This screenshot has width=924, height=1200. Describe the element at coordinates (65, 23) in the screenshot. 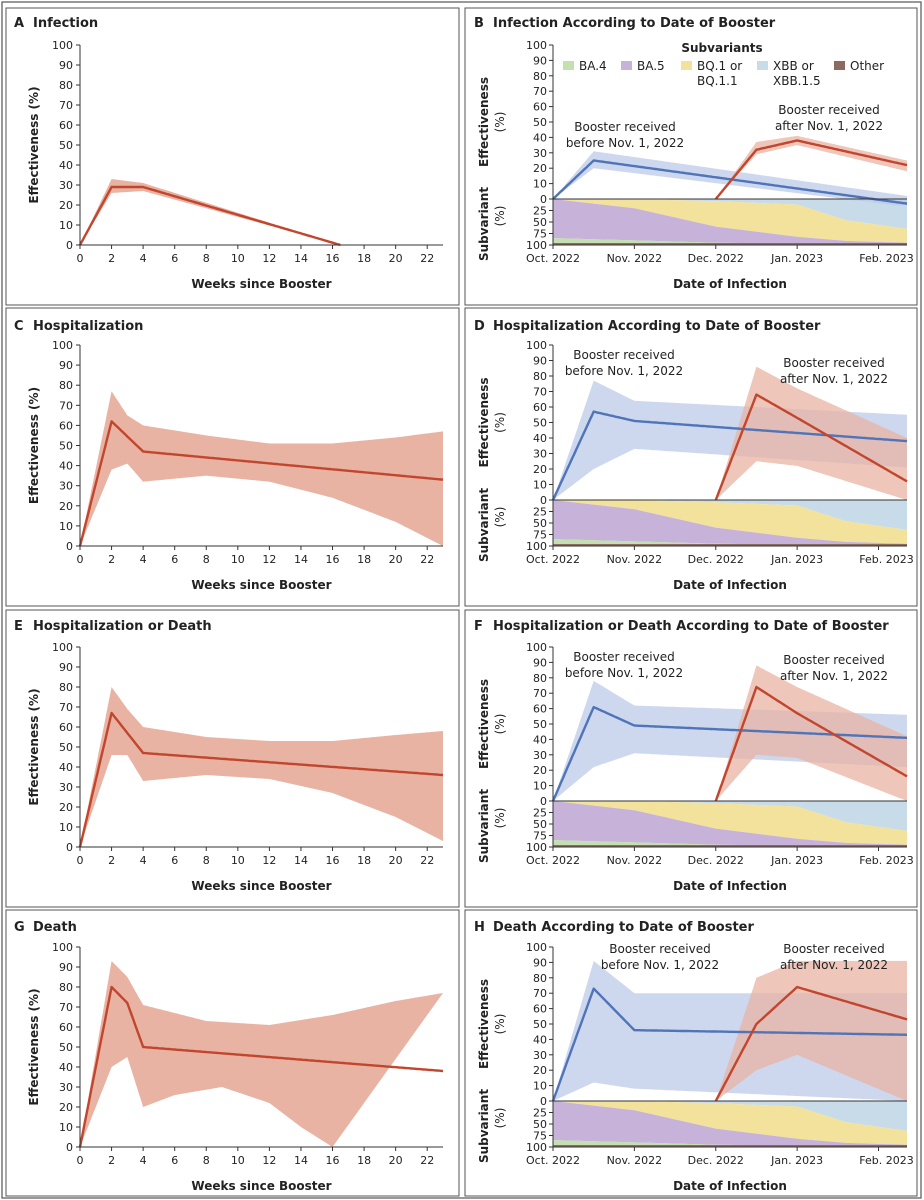

I see `panel-title: Infection` at that location.